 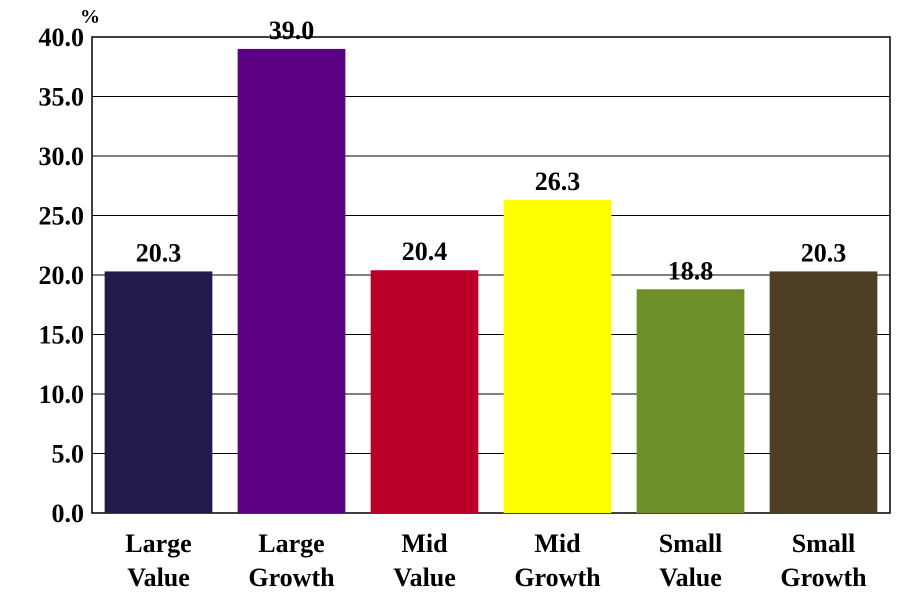 I want to click on y-tick-label: 40.0, so click(x=62, y=37).